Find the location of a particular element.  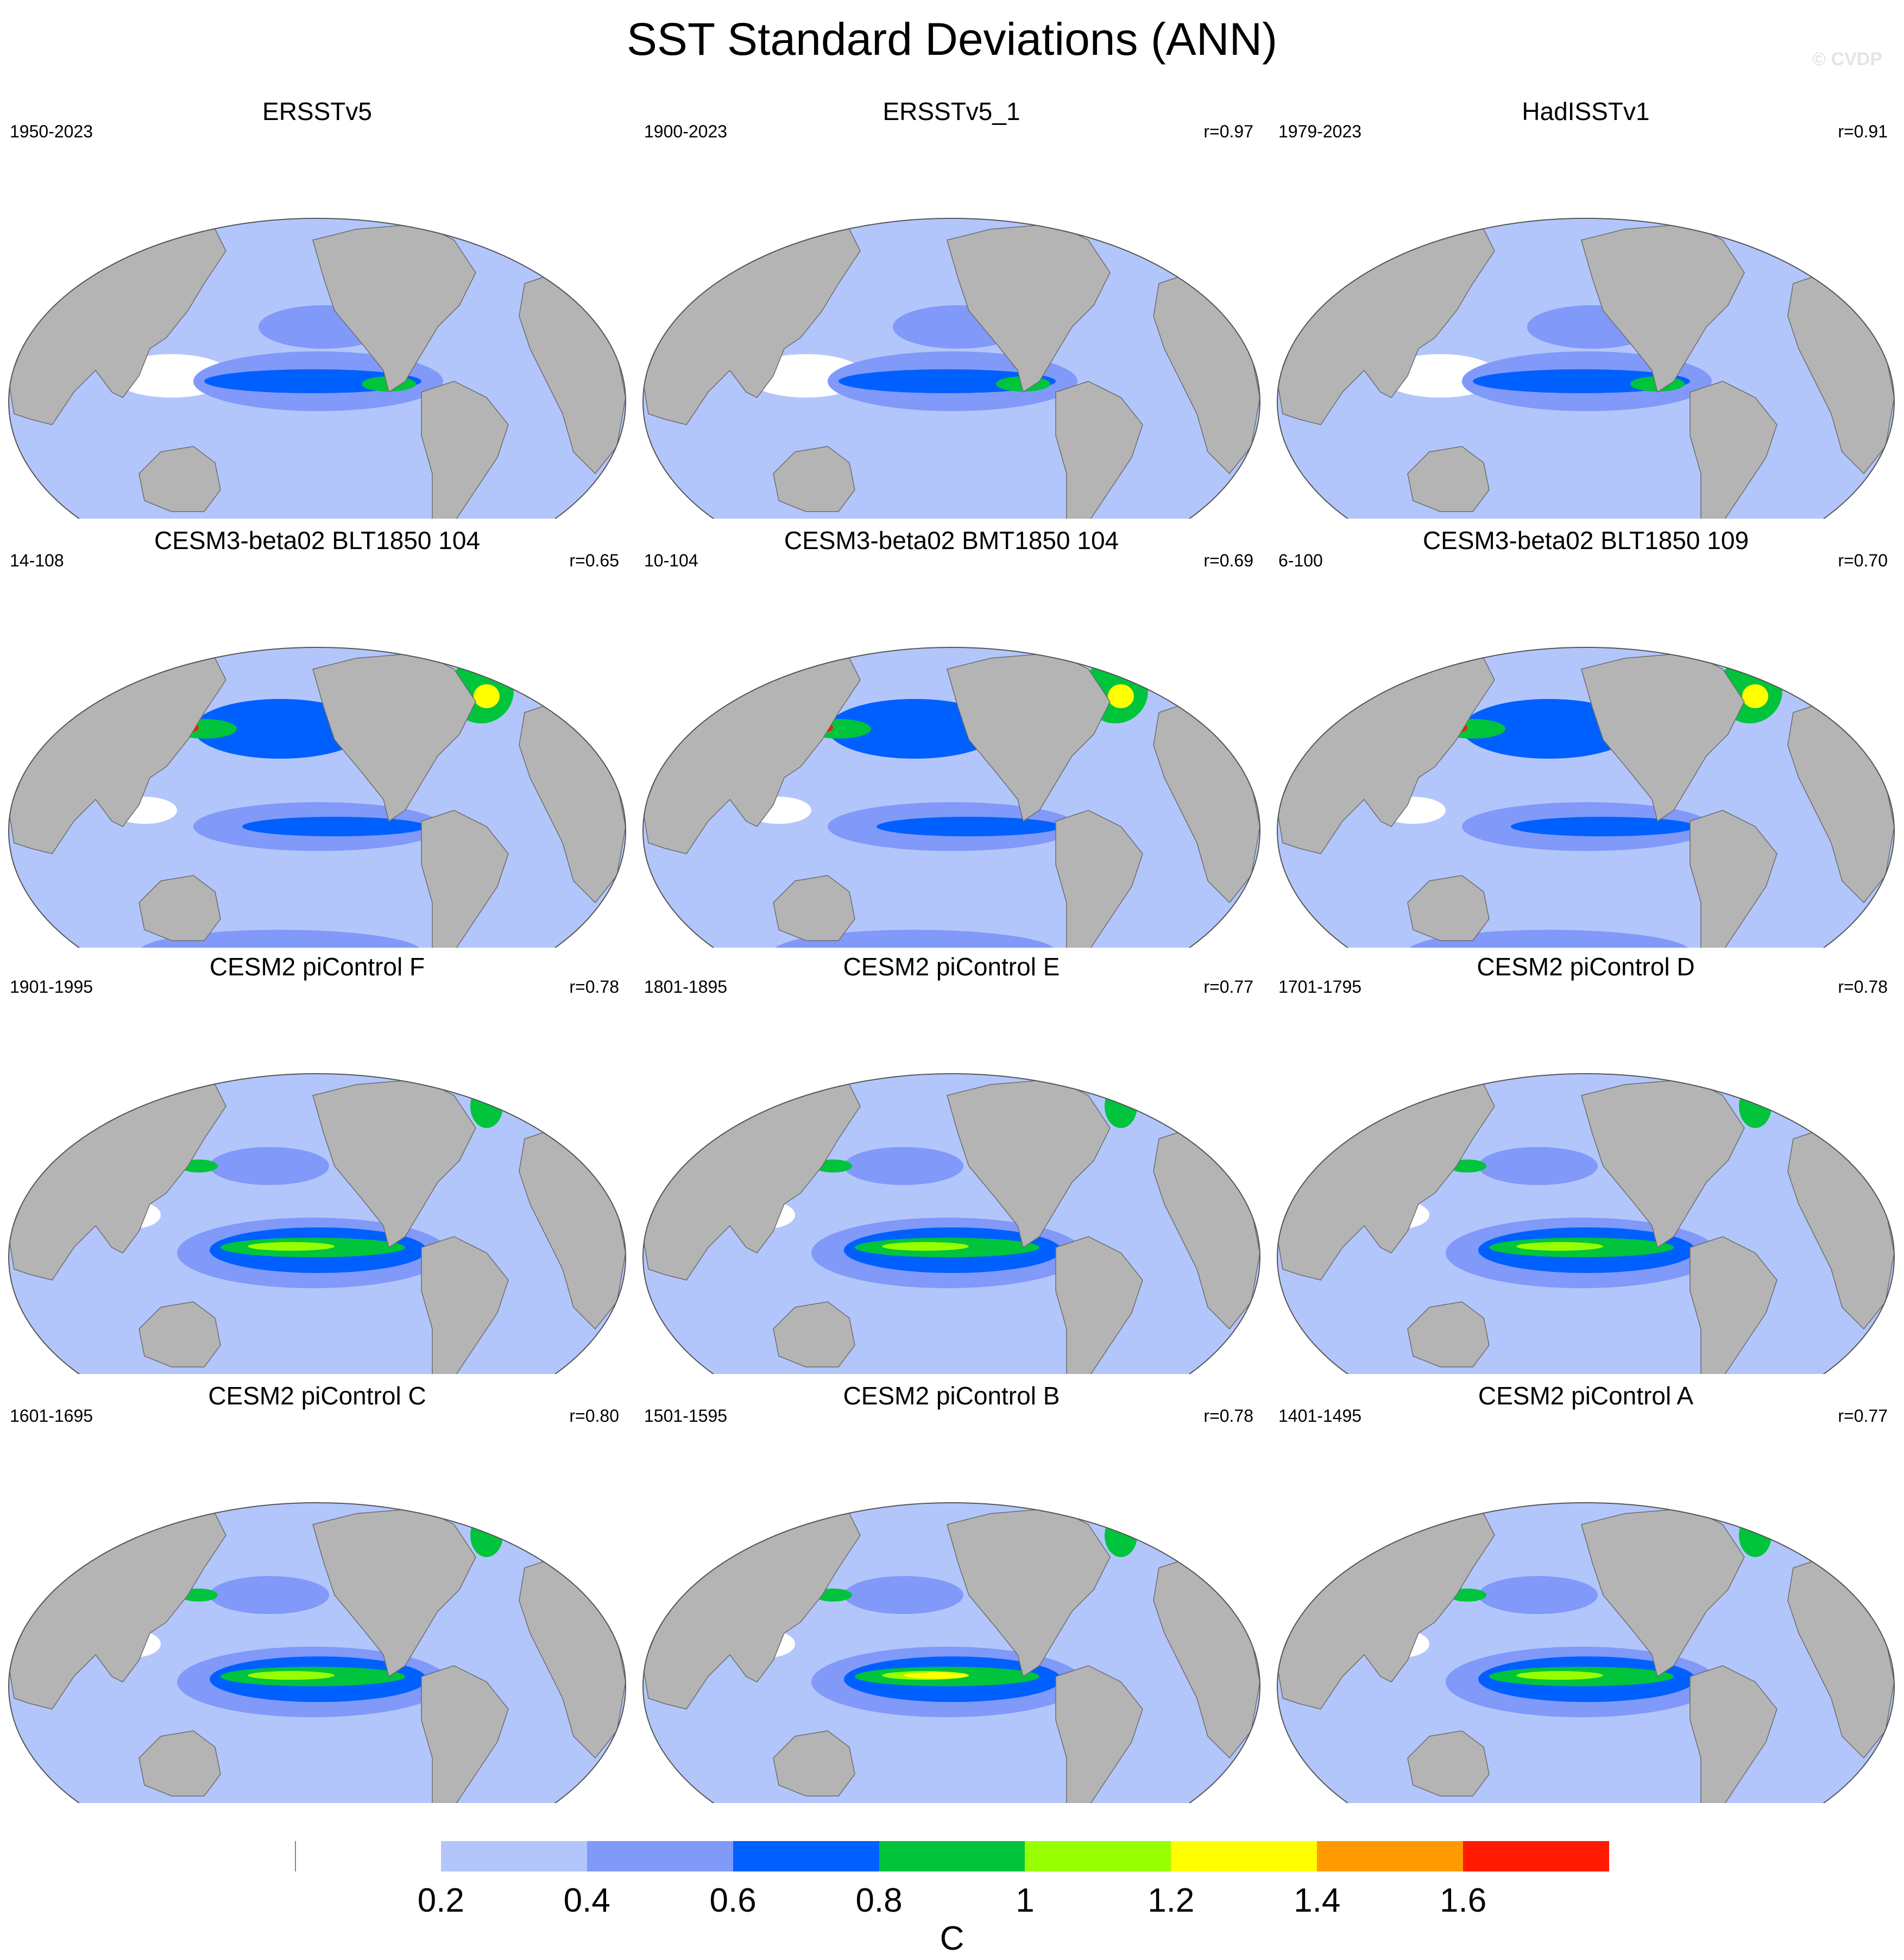

panel-pattern-correlation: r=0.97 is located at coordinates (1228, 131).